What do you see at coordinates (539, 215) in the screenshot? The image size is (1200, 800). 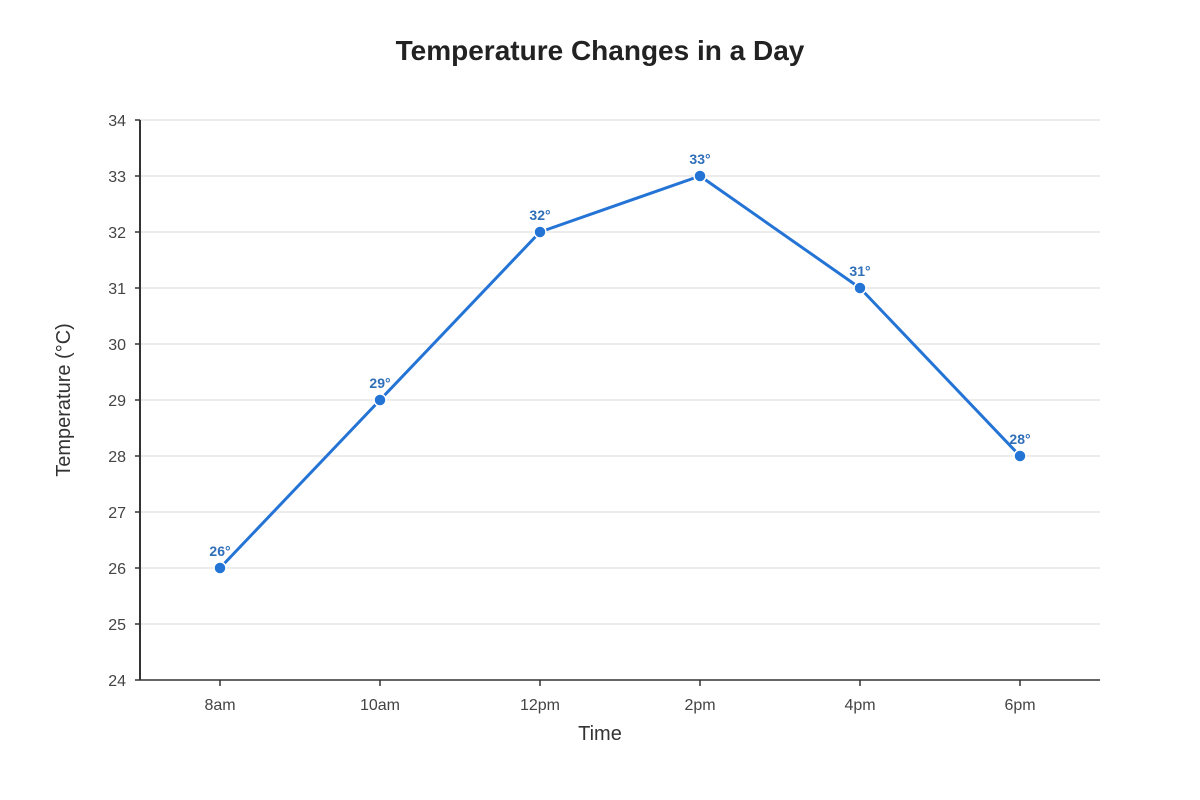 I see `data-label: 32°` at bounding box center [539, 215].